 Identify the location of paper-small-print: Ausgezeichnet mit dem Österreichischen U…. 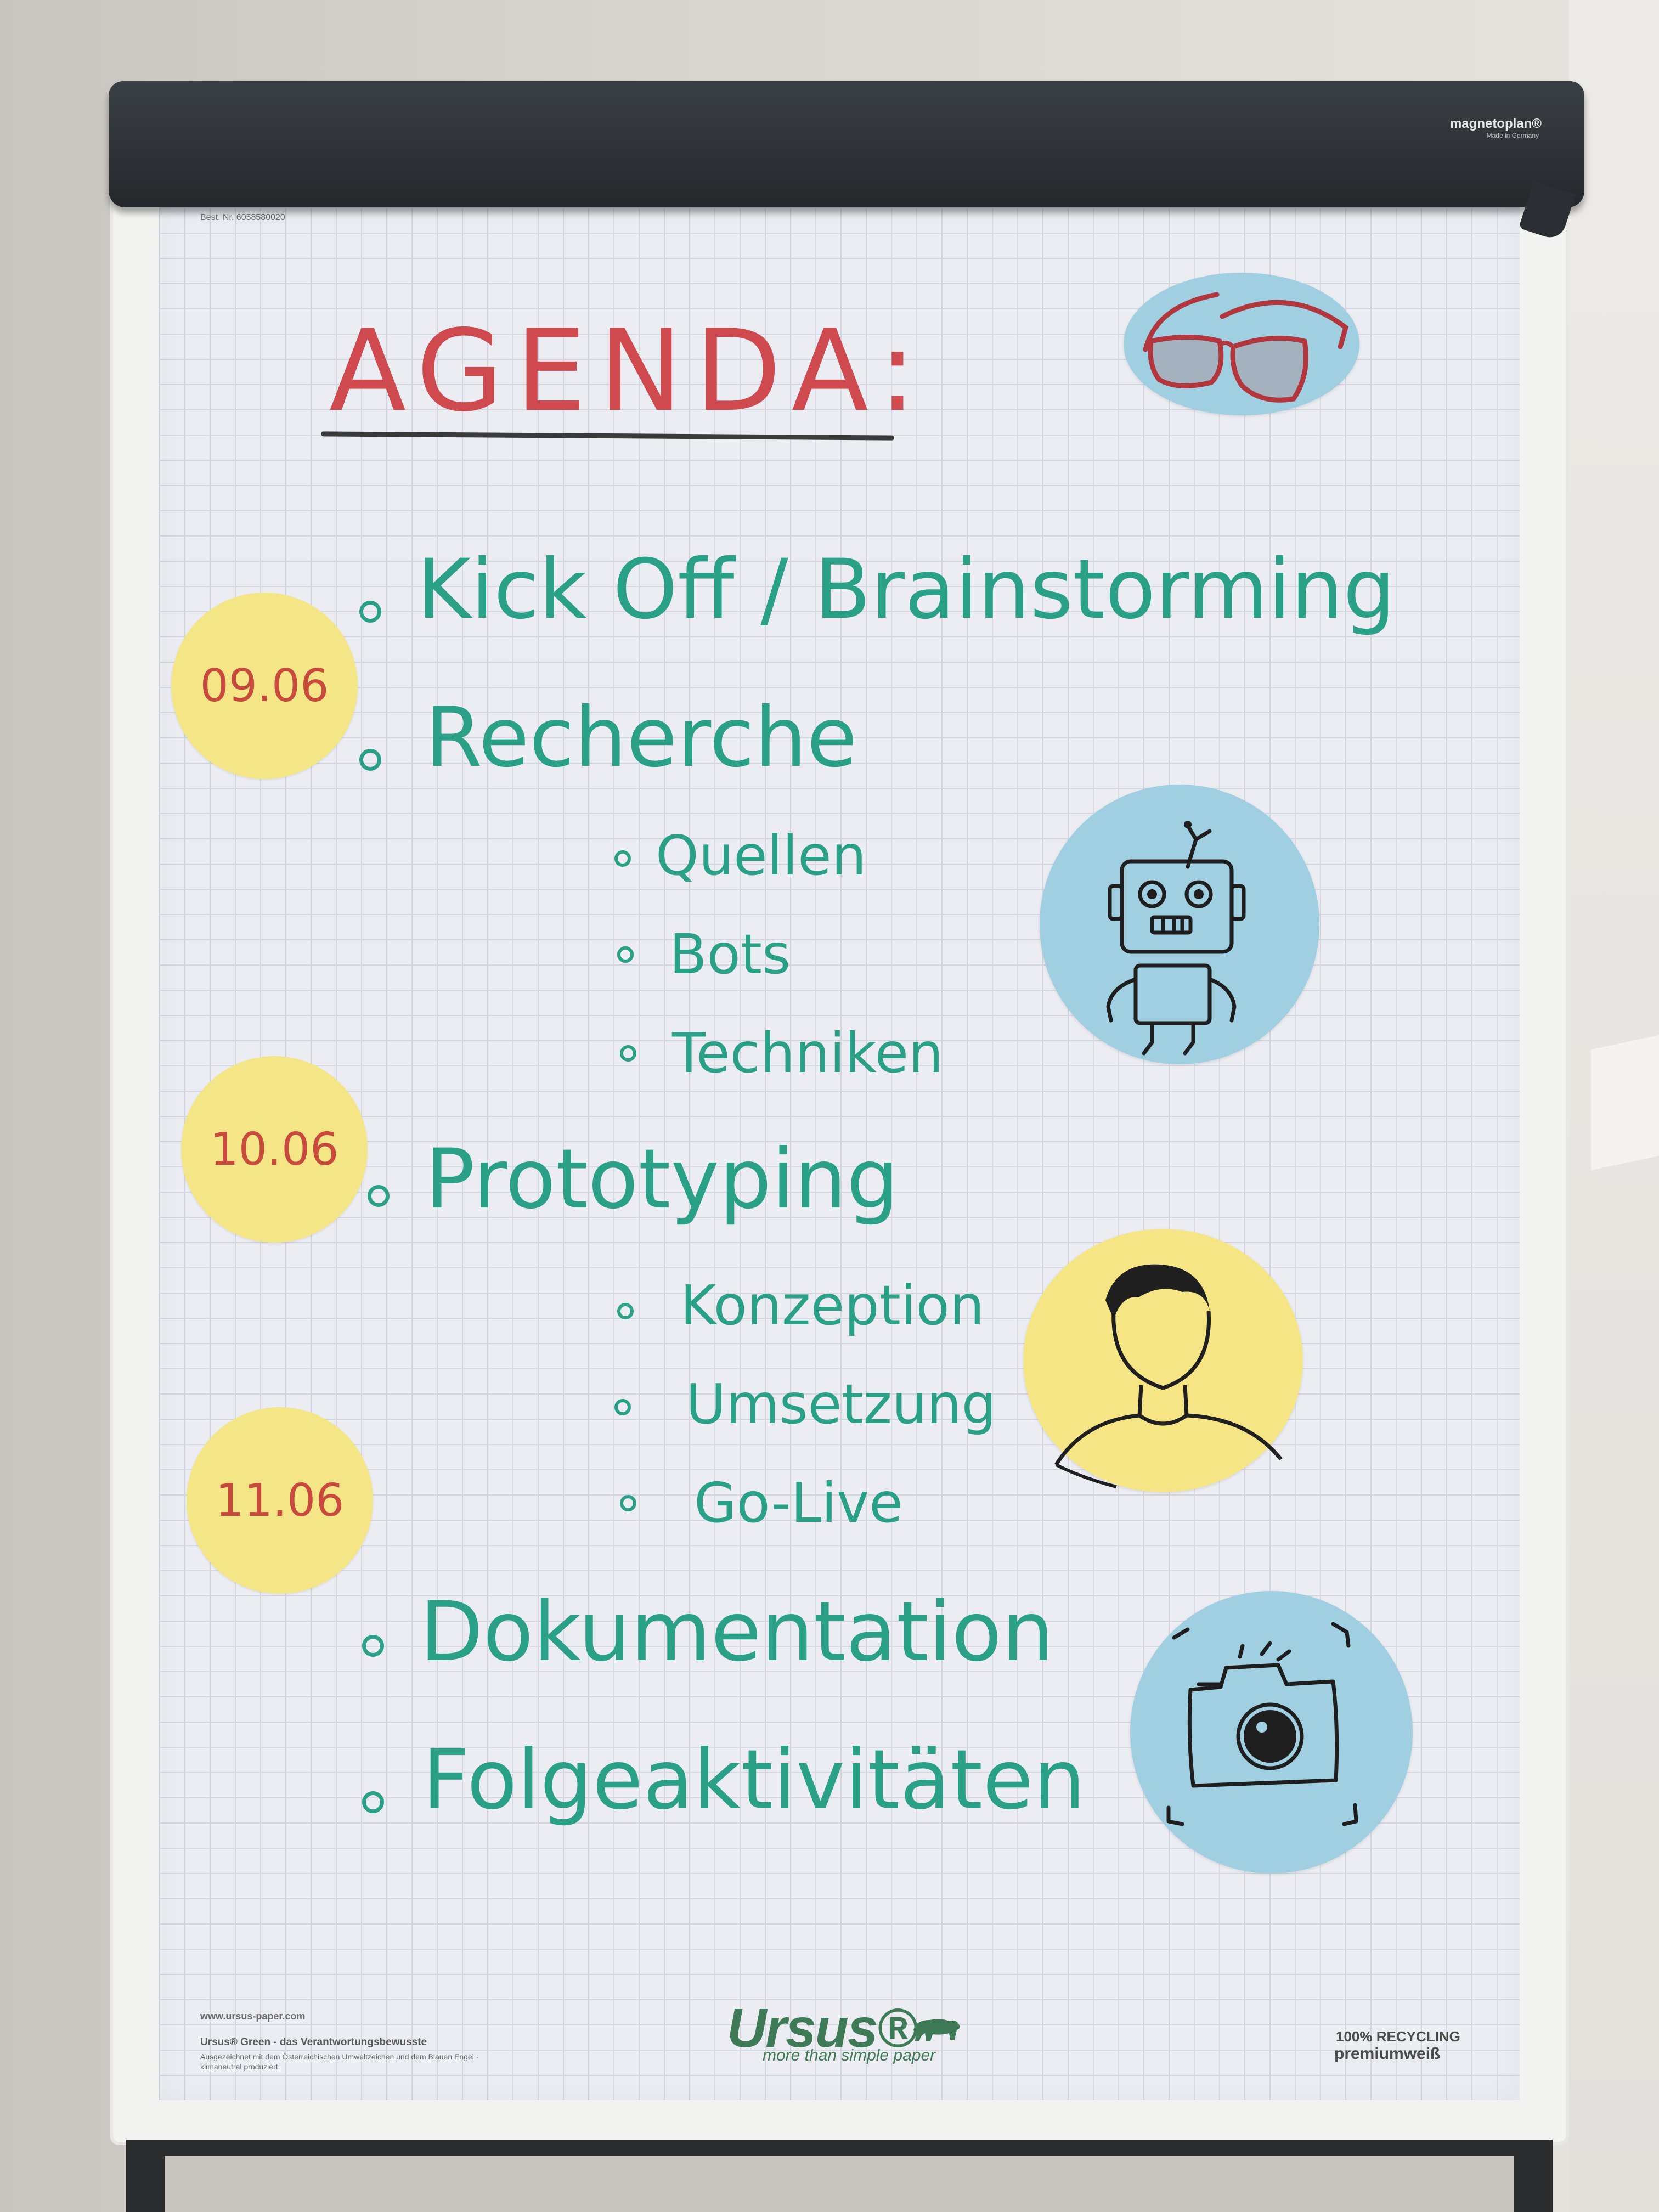
(339, 2061).